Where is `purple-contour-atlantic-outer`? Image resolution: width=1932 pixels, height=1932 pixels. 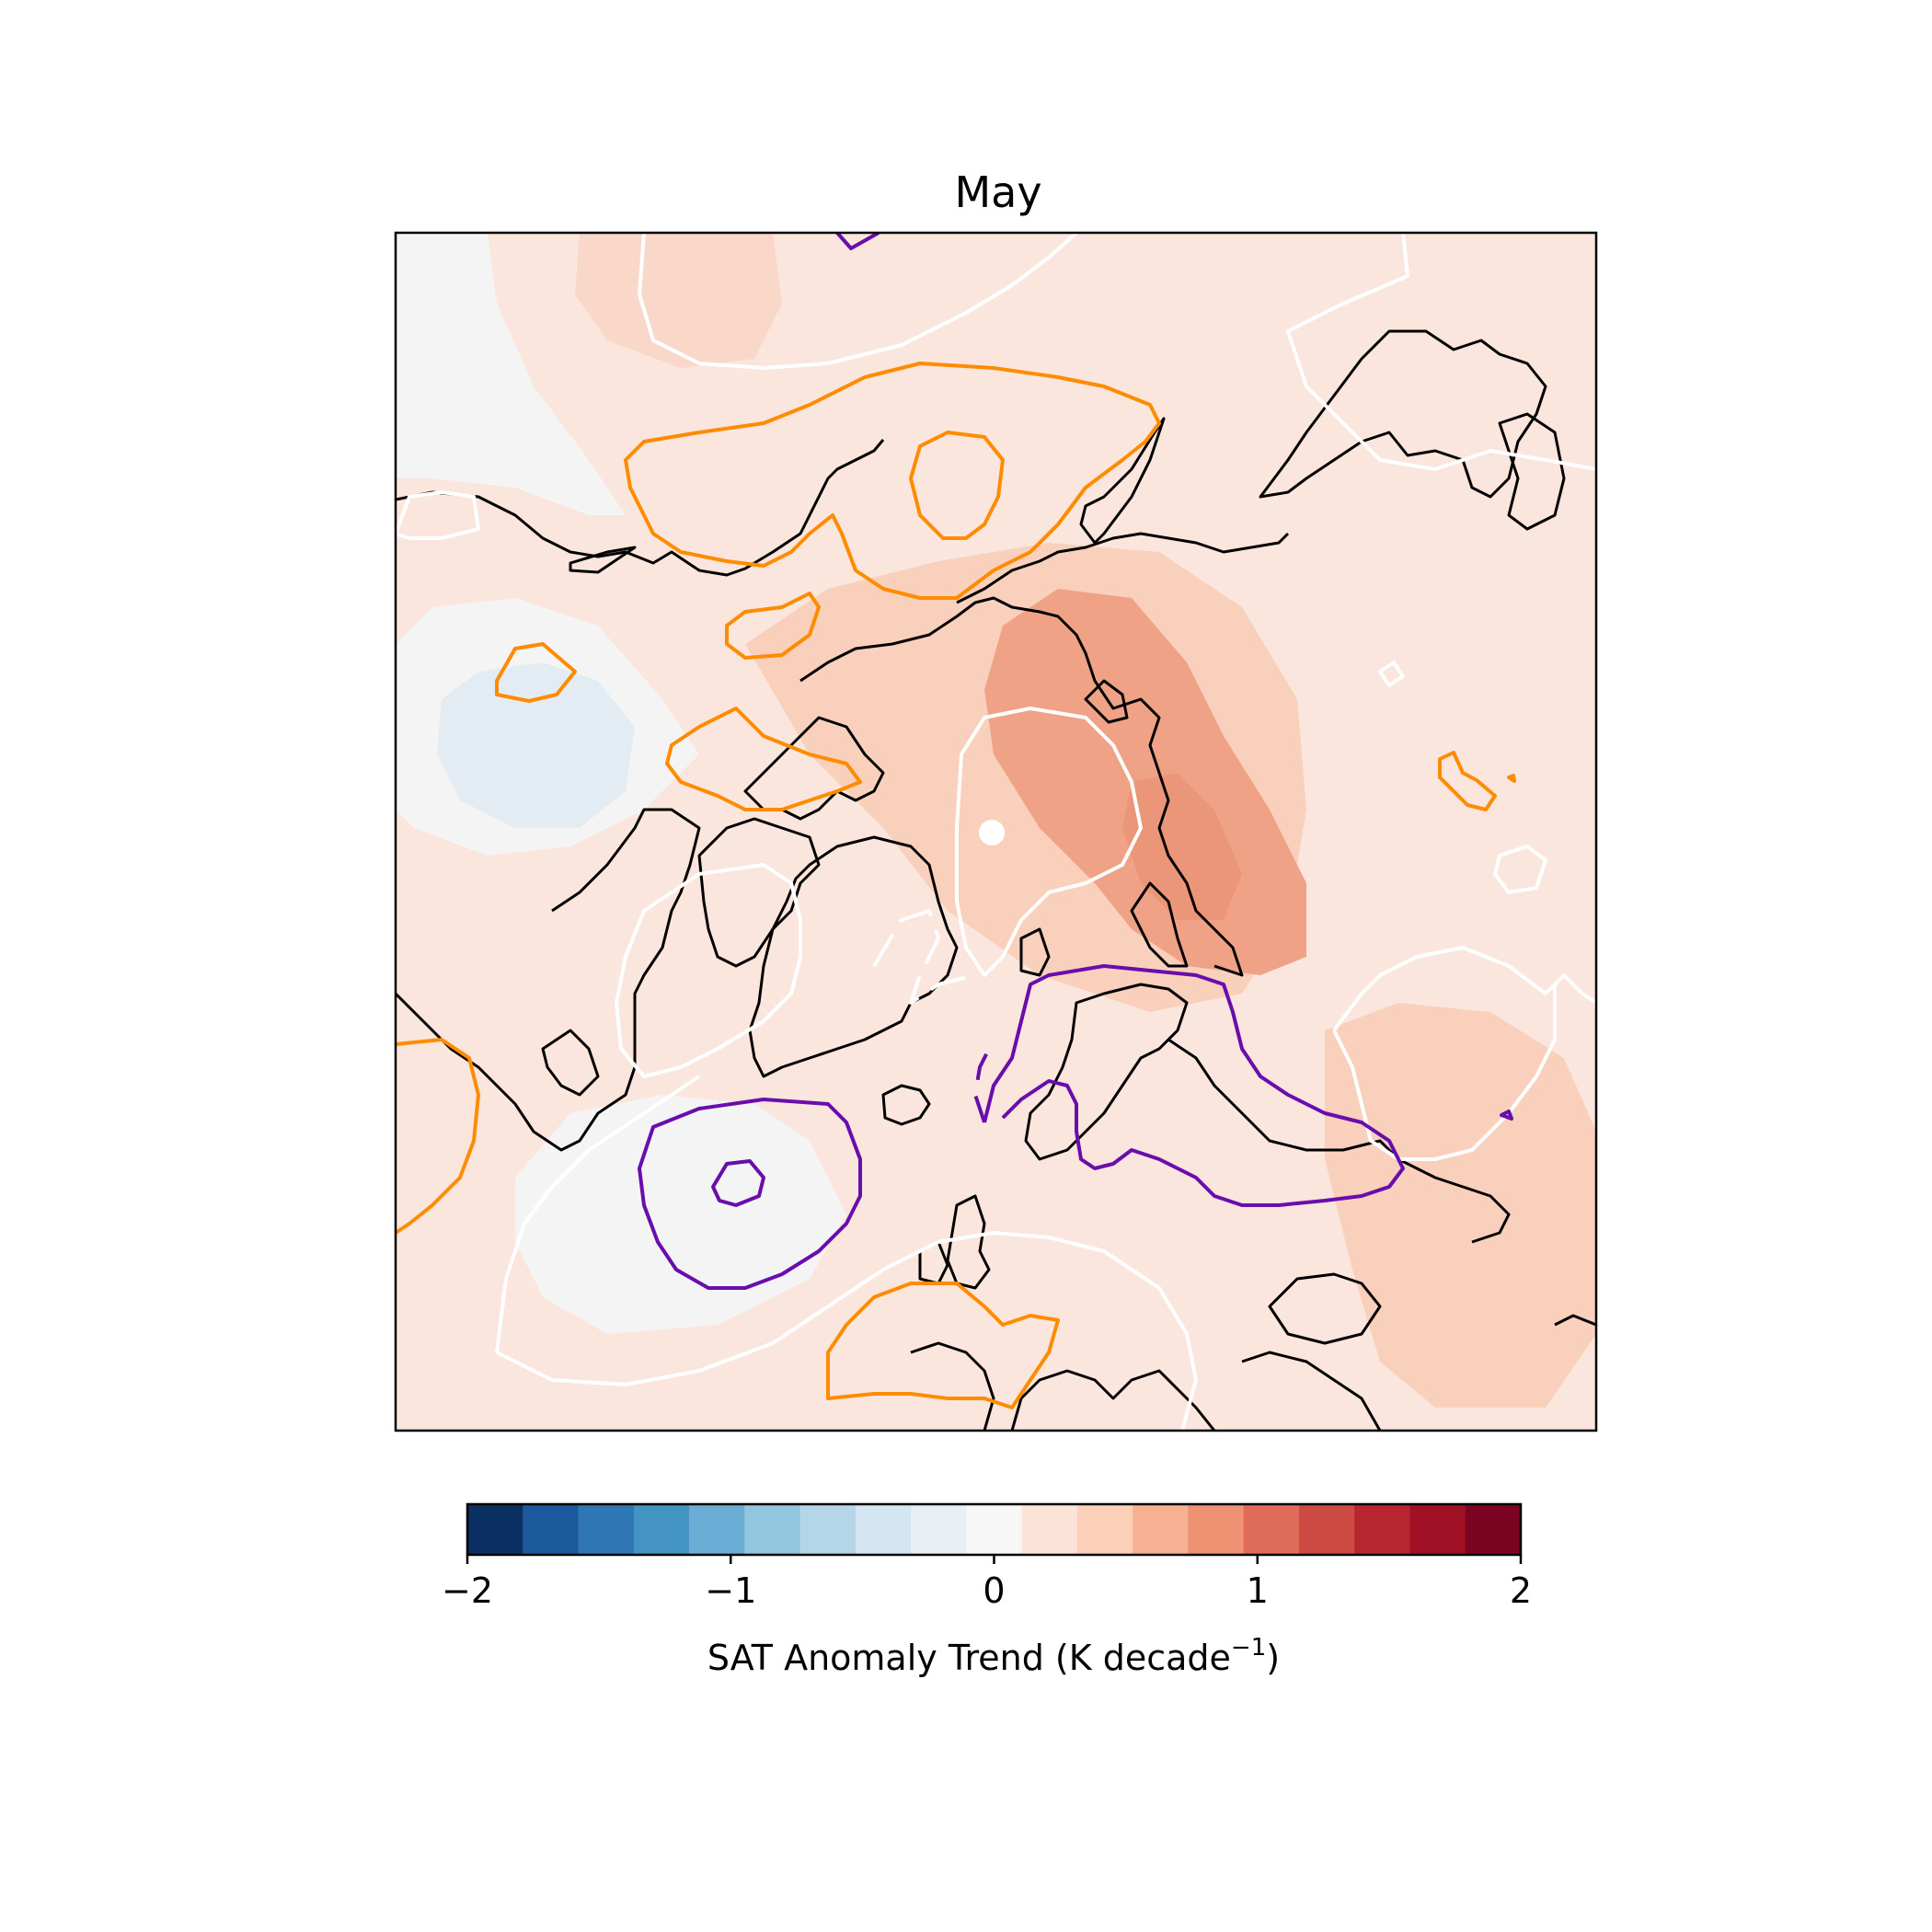 purple-contour-atlantic-outer is located at coordinates (750, 1194).